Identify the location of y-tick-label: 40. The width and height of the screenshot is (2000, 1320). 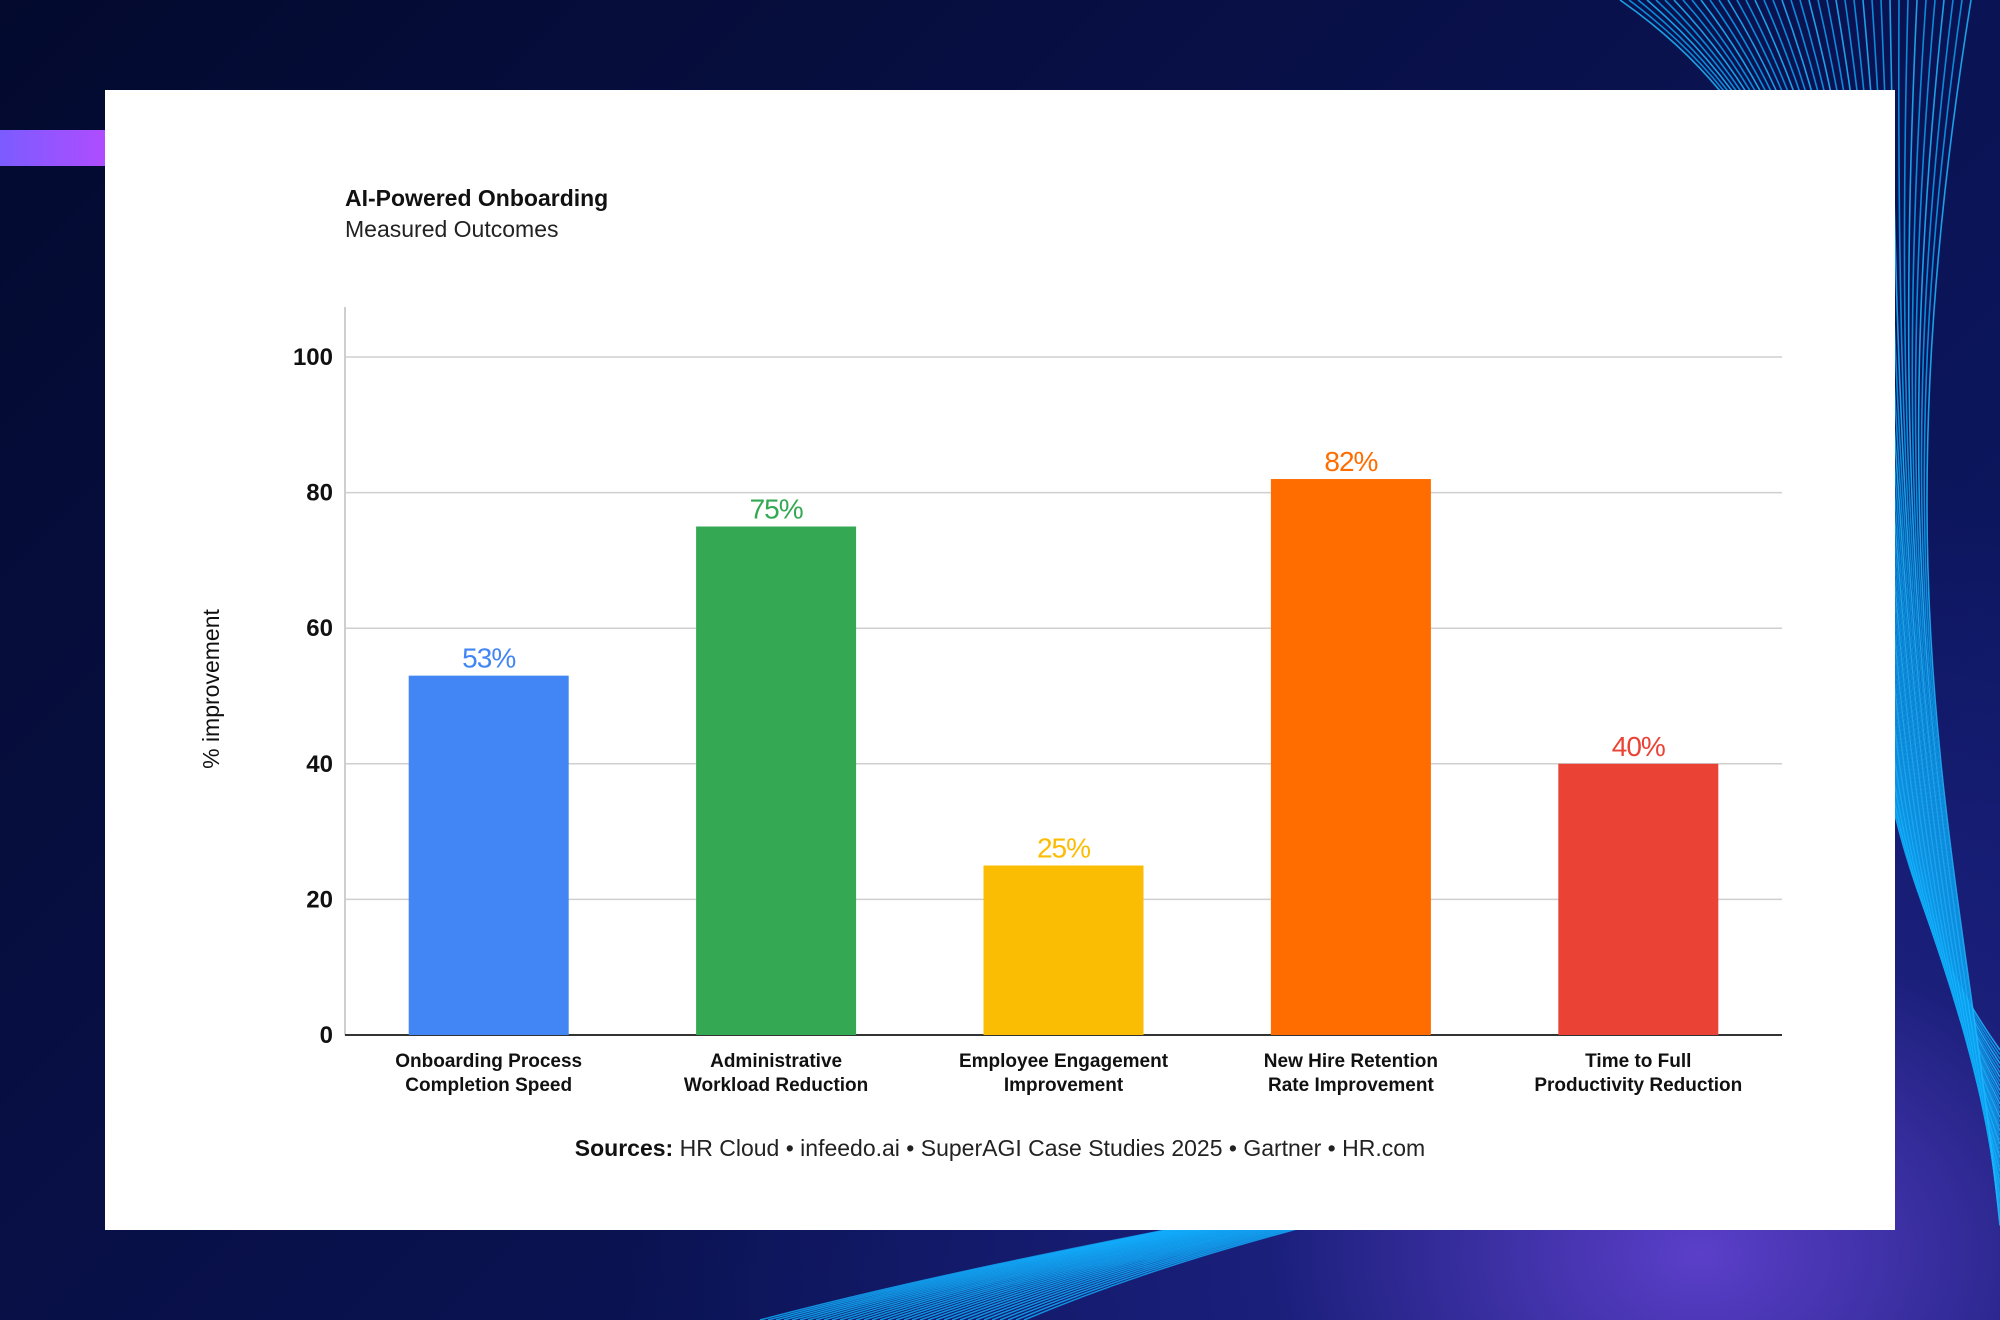
(319, 764).